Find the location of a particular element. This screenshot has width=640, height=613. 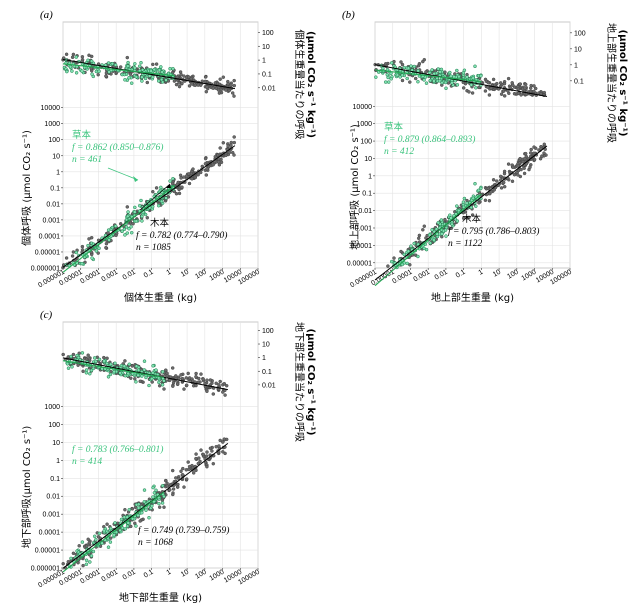

wood-n-value: n = 1122 is located at coordinates (465, 244).